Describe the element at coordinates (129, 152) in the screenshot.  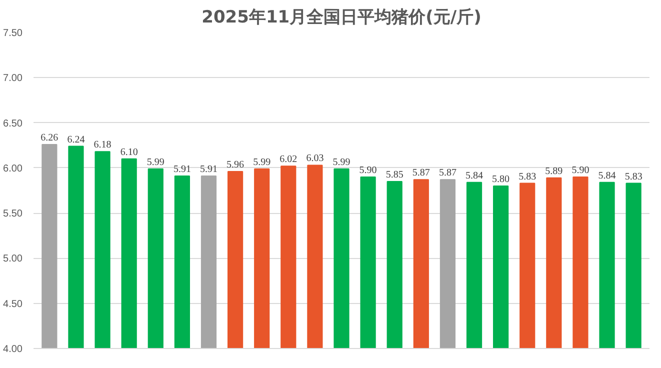
I see `data-label: 6.10` at that location.